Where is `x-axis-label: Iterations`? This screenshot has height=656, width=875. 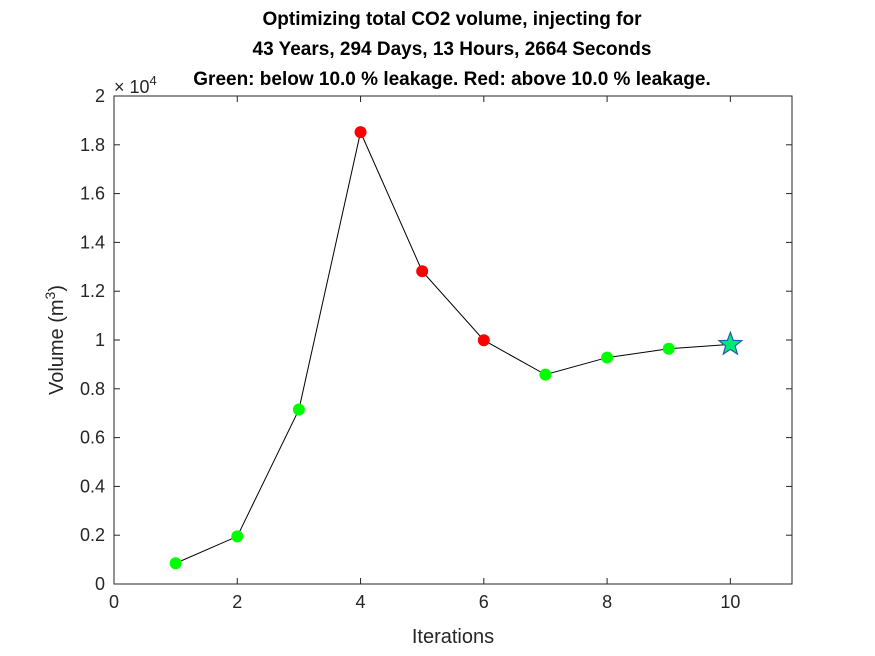 x-axis-label: Iterations is located at coordinates (453, 637).